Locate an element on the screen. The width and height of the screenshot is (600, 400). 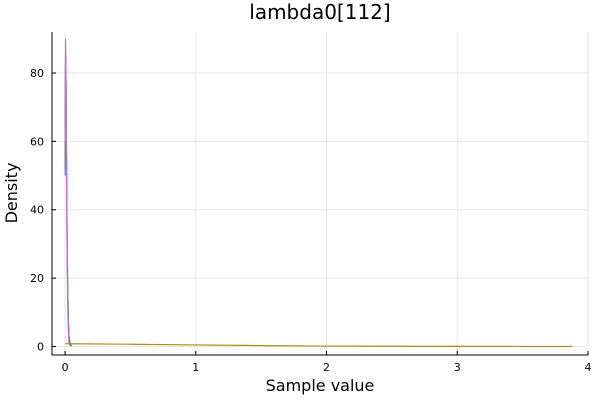
x-tick-label: 0 is located at coordinates (65, 367).